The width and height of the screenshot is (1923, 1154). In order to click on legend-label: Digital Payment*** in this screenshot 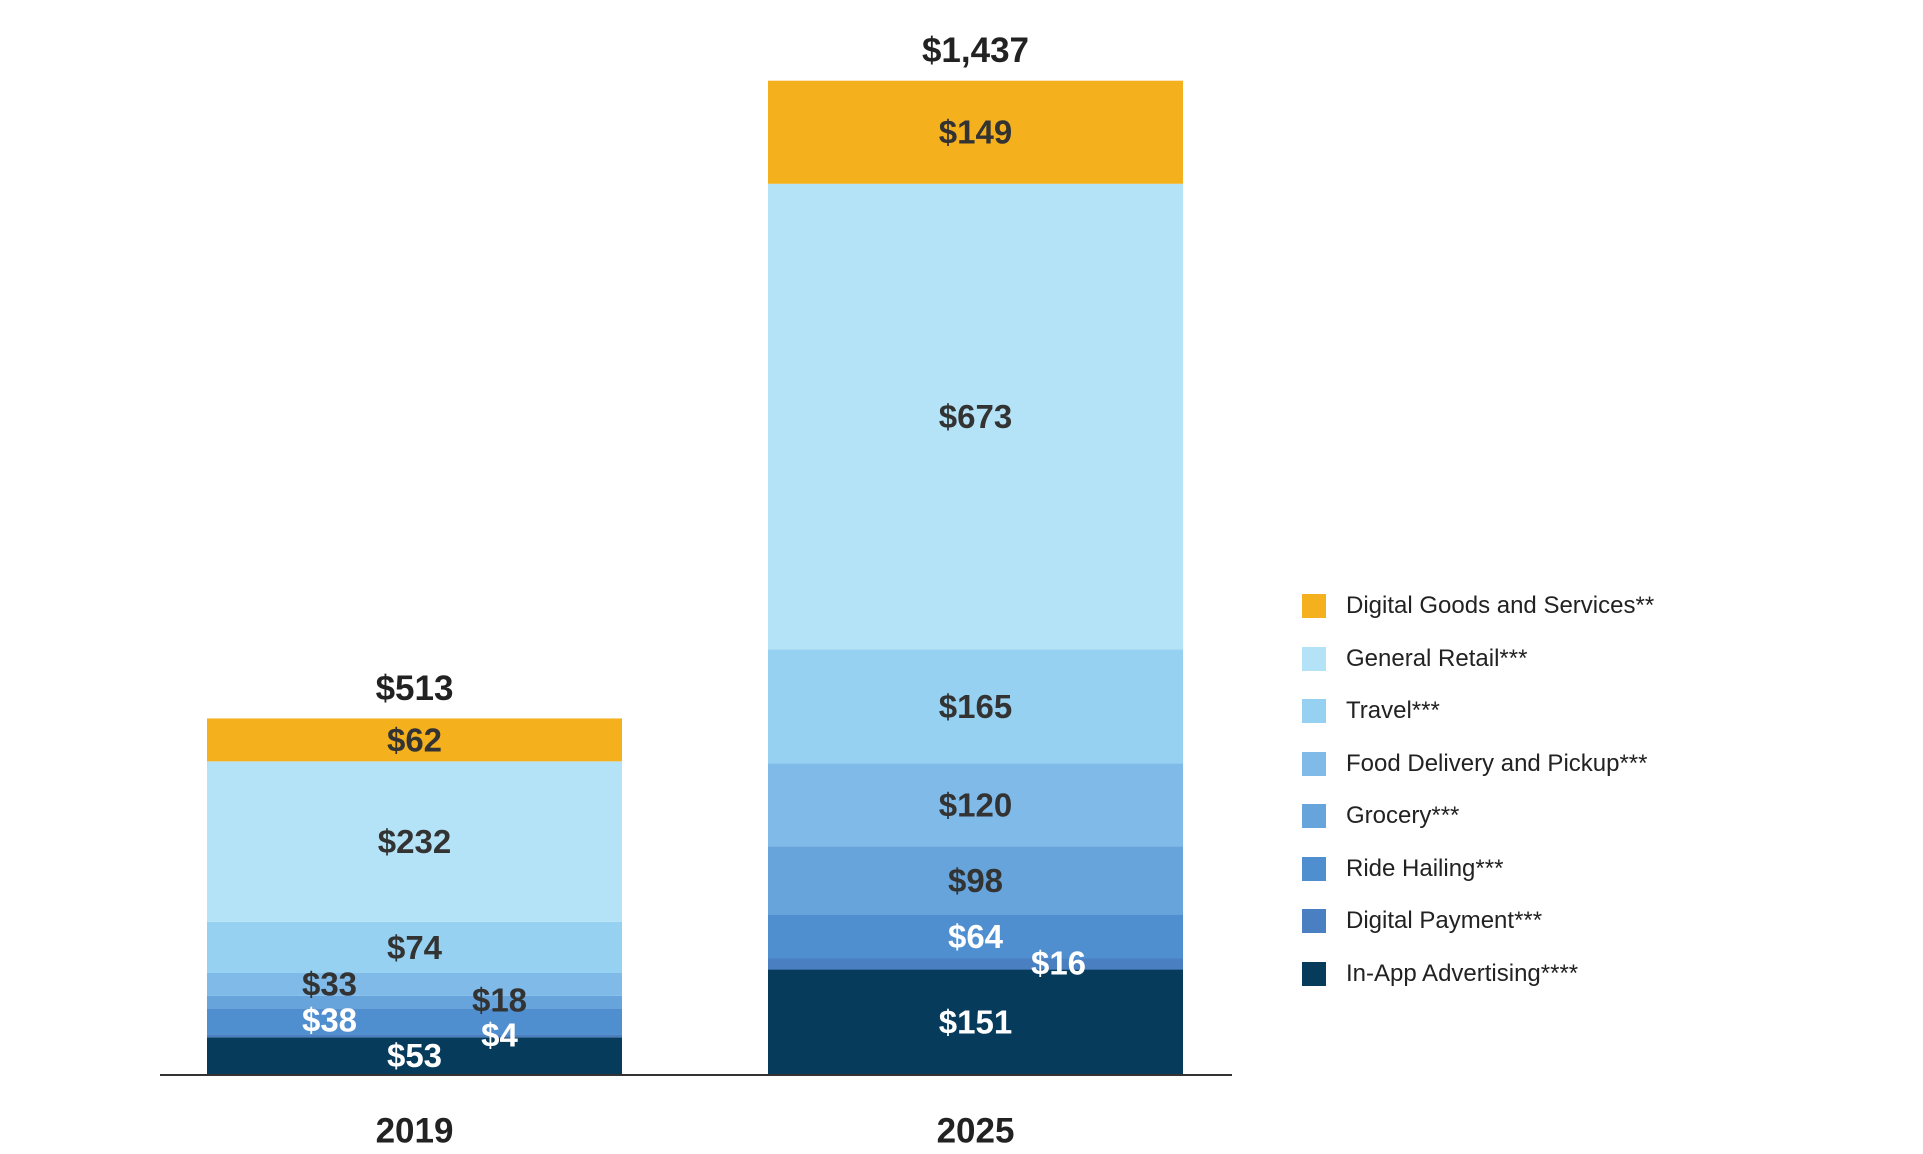, I will do `click(1444, 921)`.